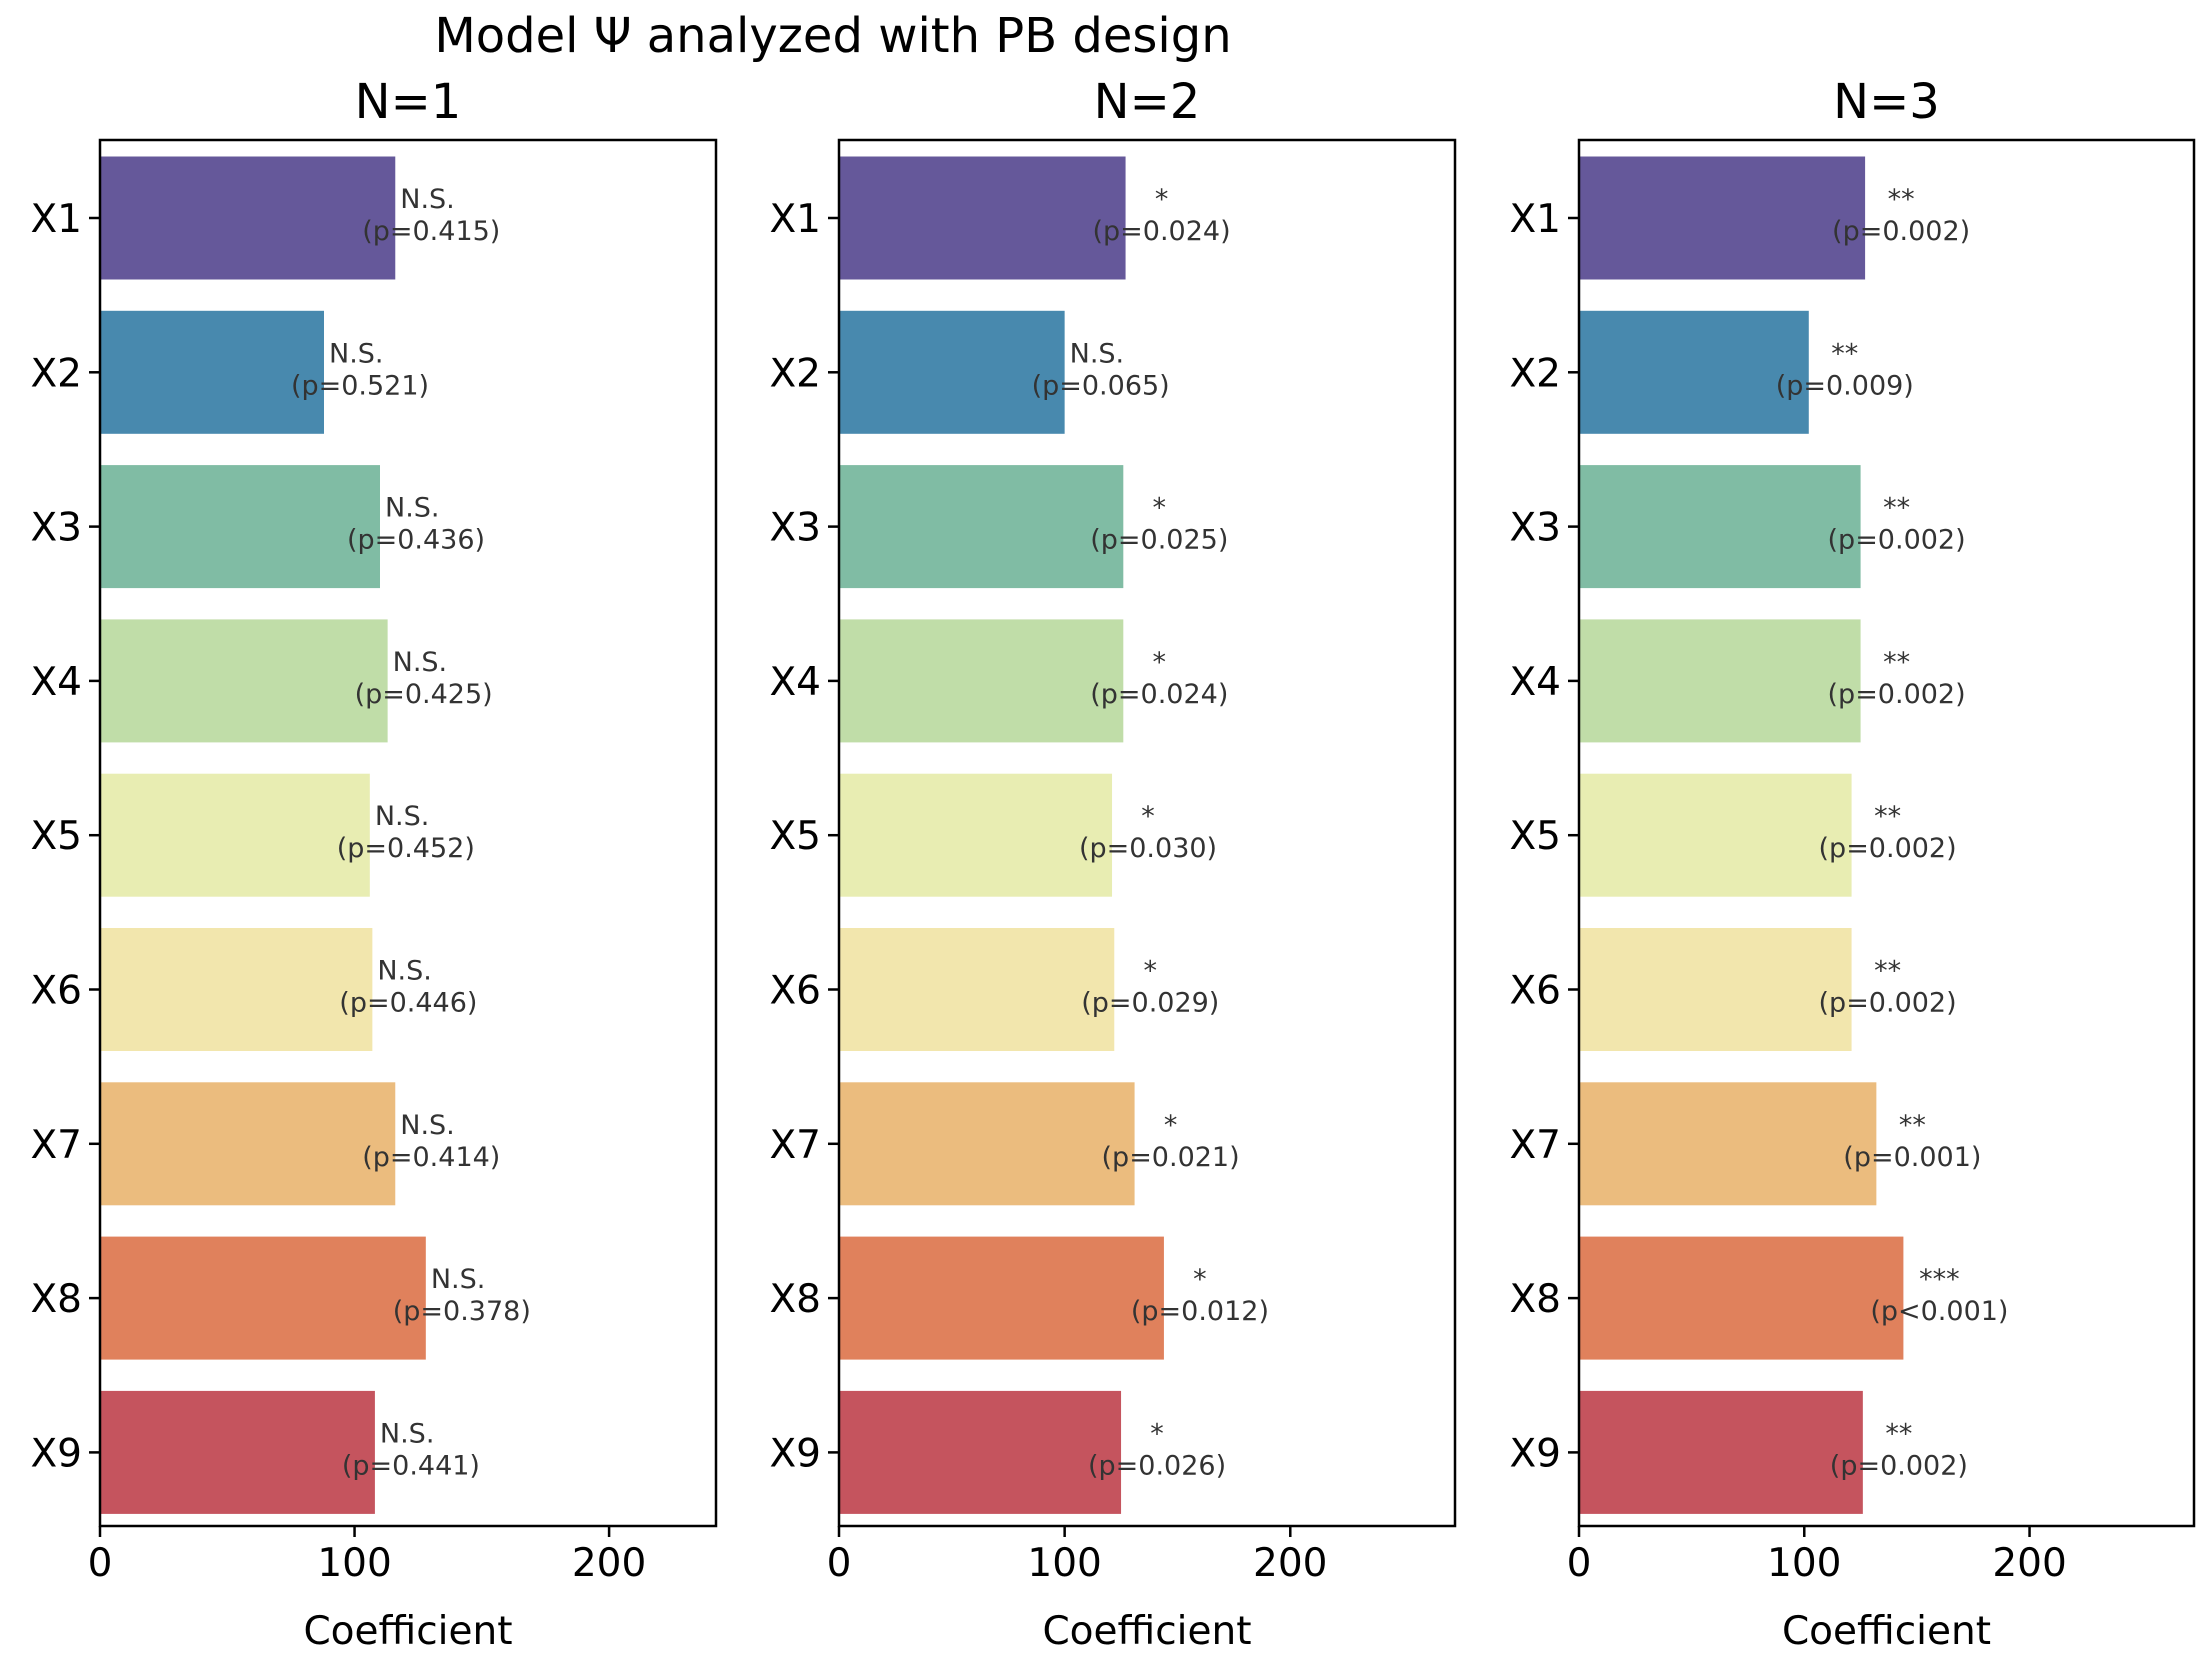 The width and height of the screenshot is (2206, 1667). I want to click on p-value-label: (p=0.012), so click(1200, 1311).